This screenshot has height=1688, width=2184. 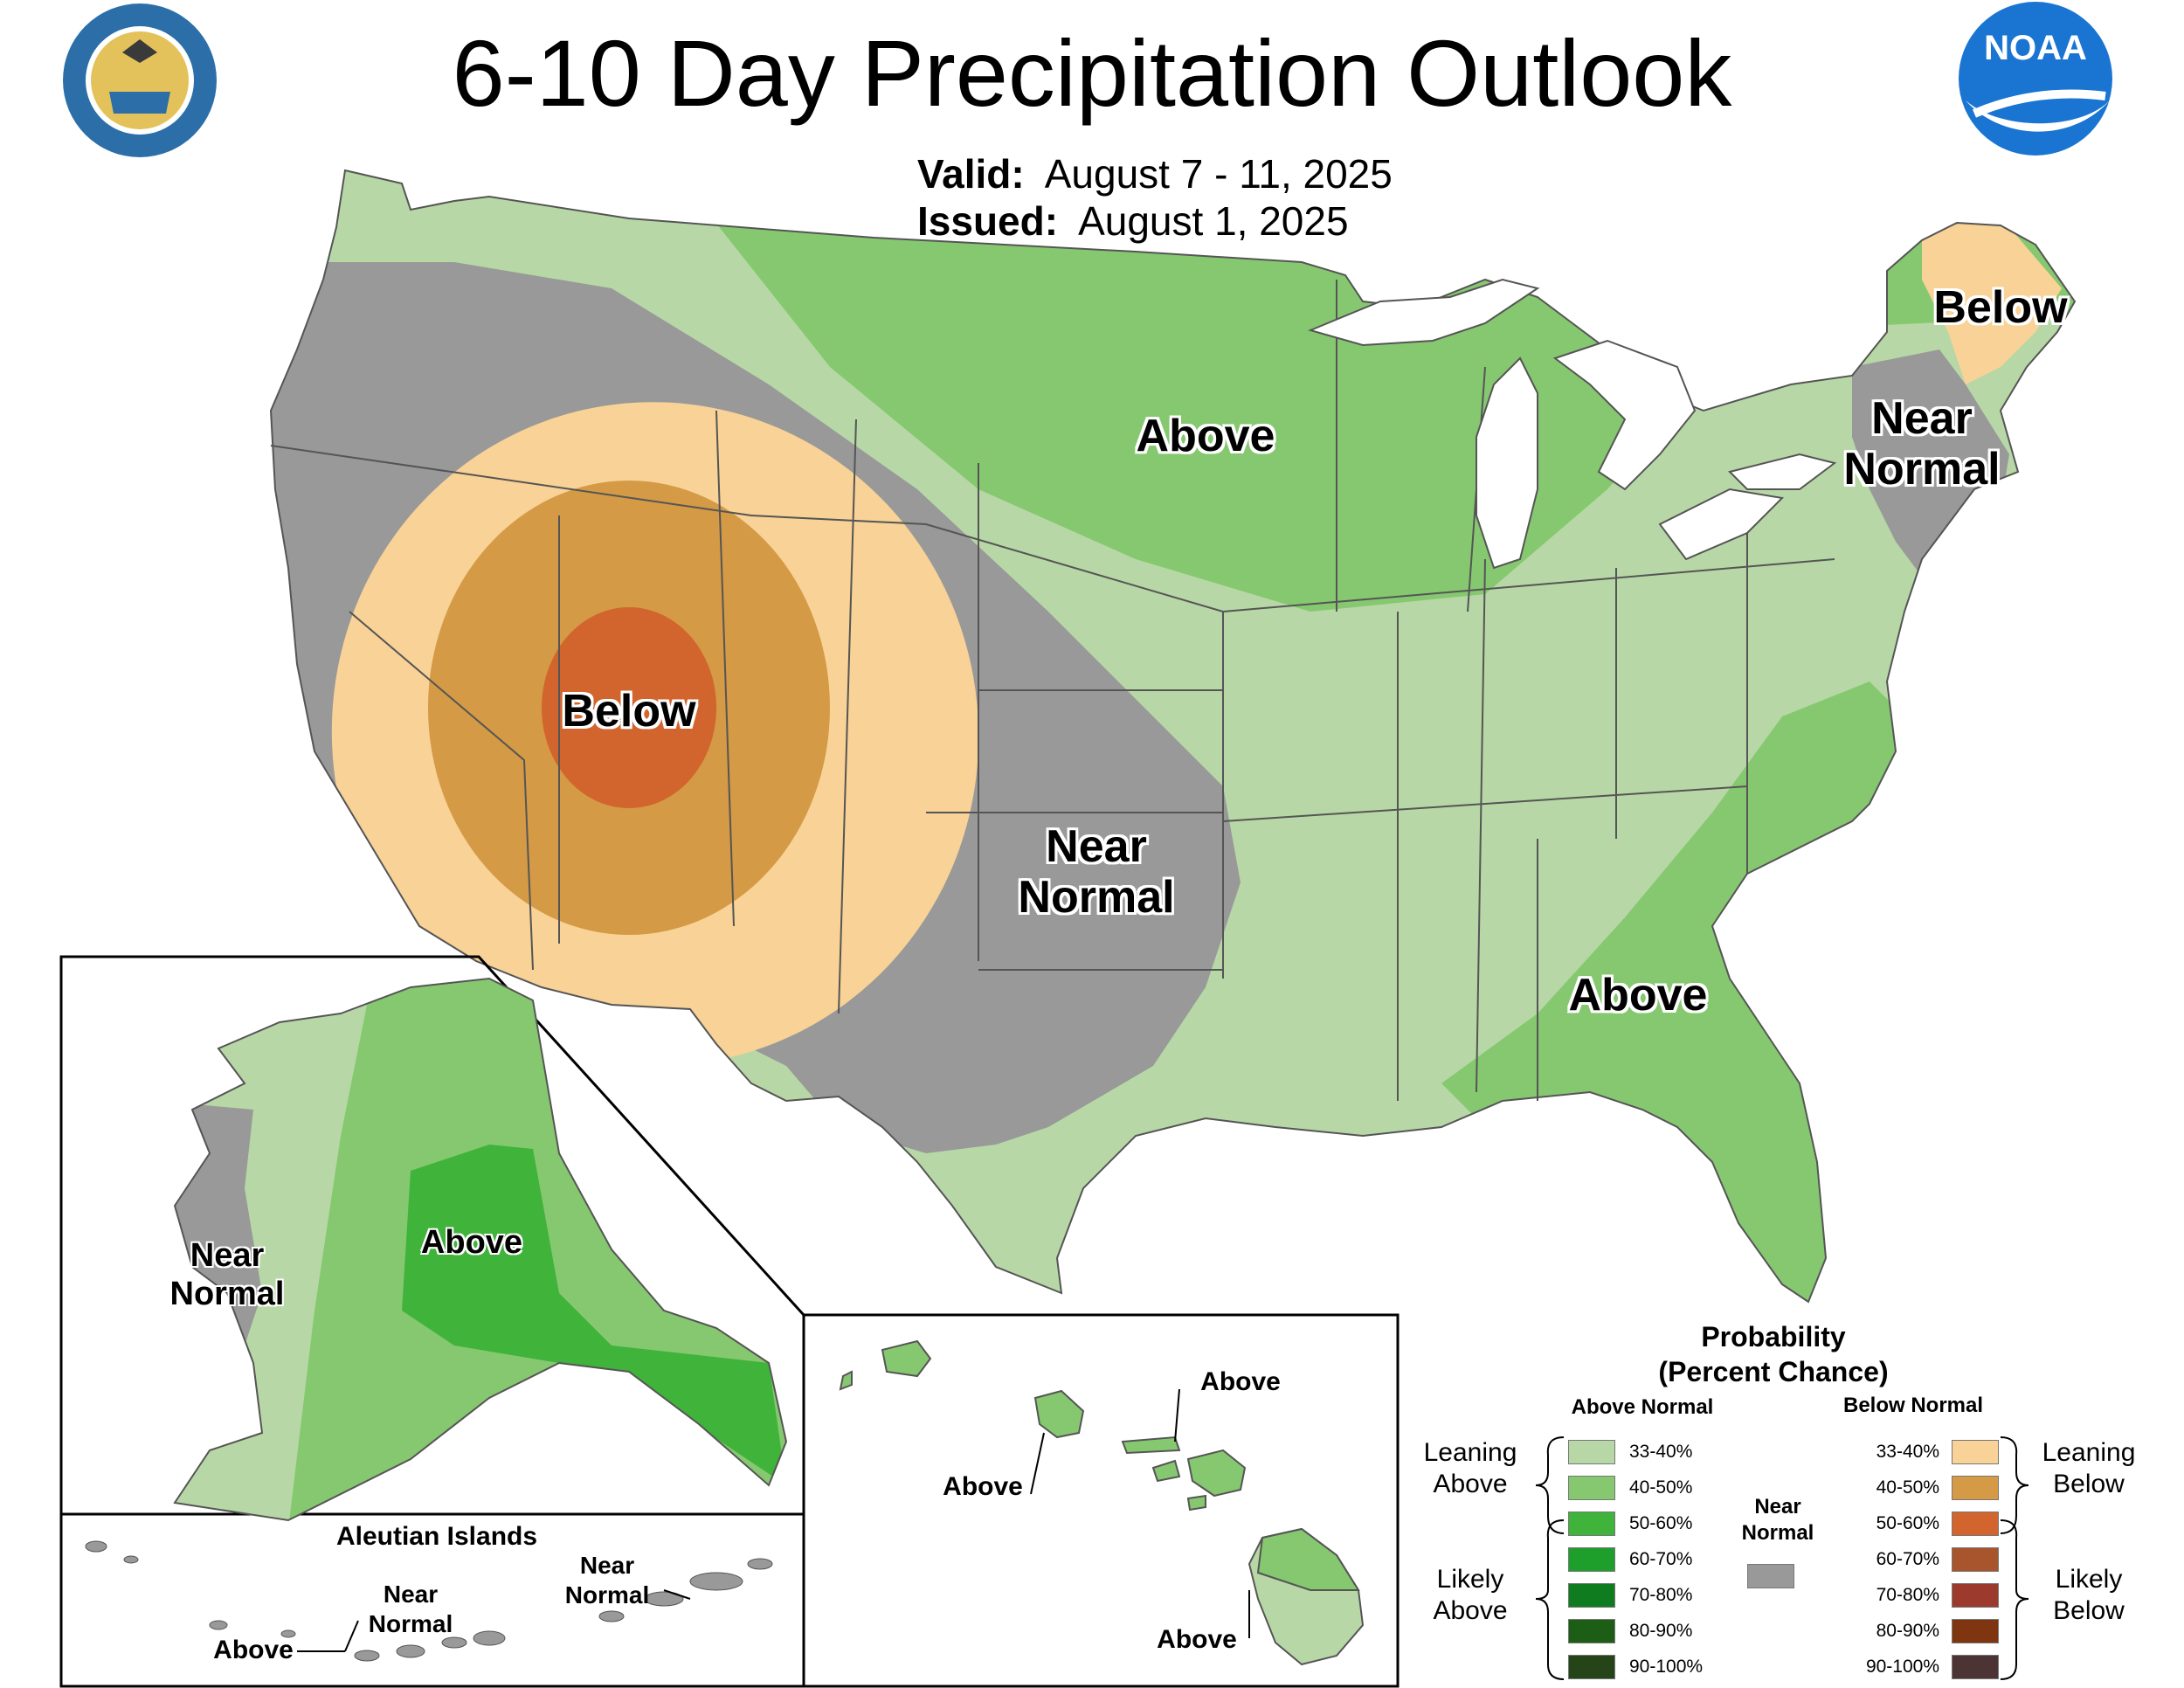 What do you see at coordinates (1661, 1523) in the screenshot?
I see `legend-pct-above: 50-60%` at bounding box center [1661, 1523].